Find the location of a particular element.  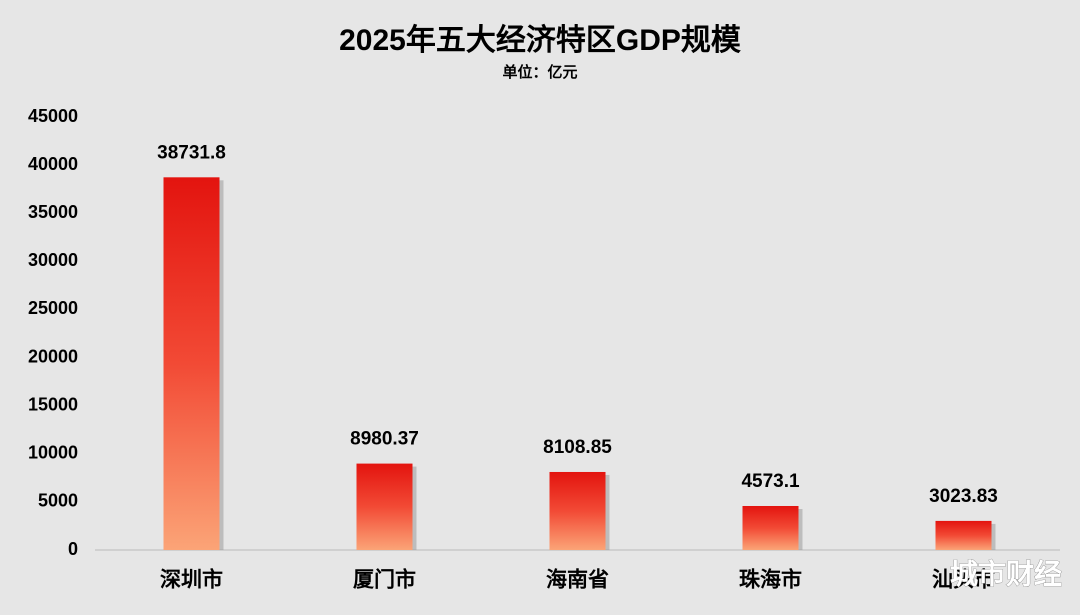

y-tick-label: 25000 is located at coordinates (53, 308).